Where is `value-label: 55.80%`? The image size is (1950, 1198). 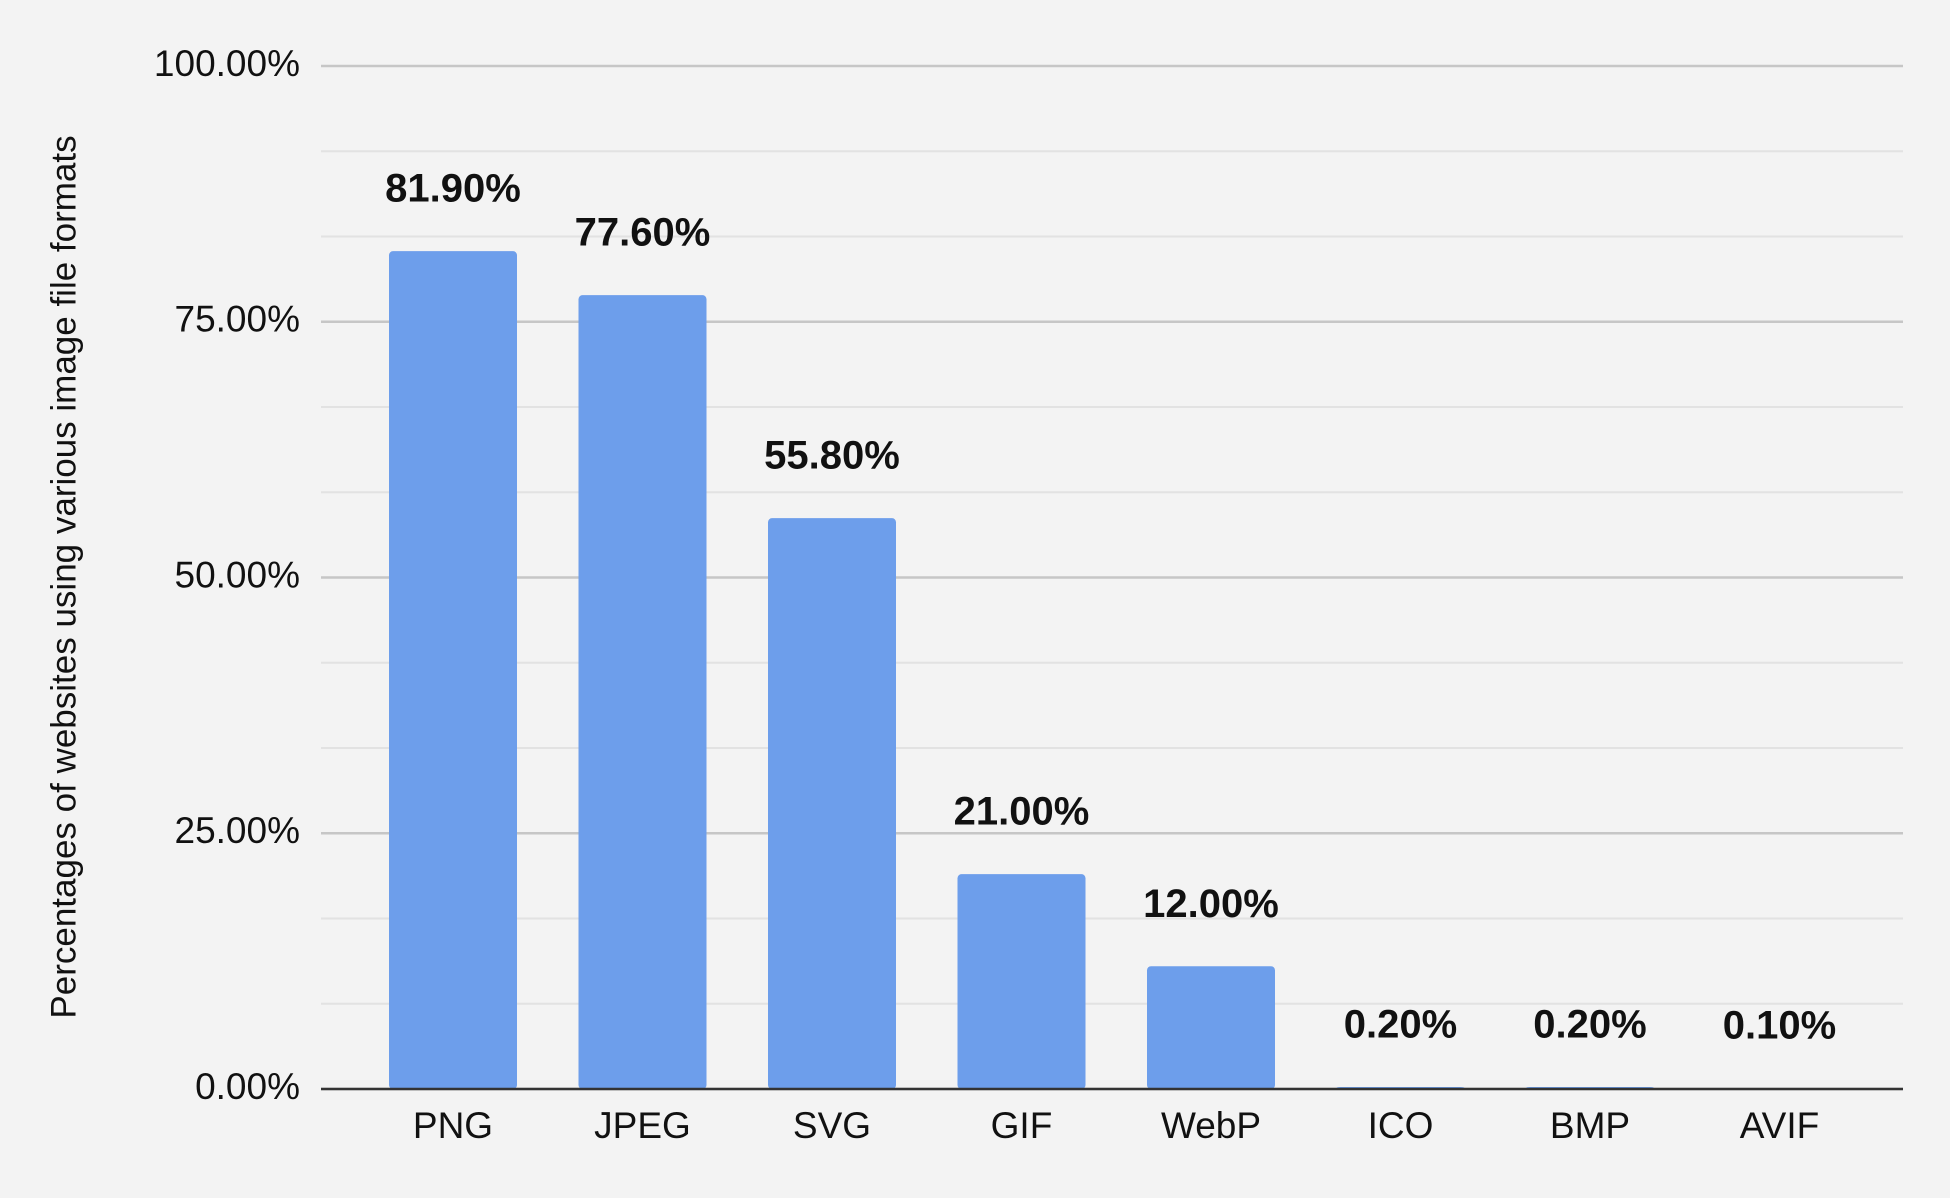
value-label: 55.80% is located at coordinates (832, 456).